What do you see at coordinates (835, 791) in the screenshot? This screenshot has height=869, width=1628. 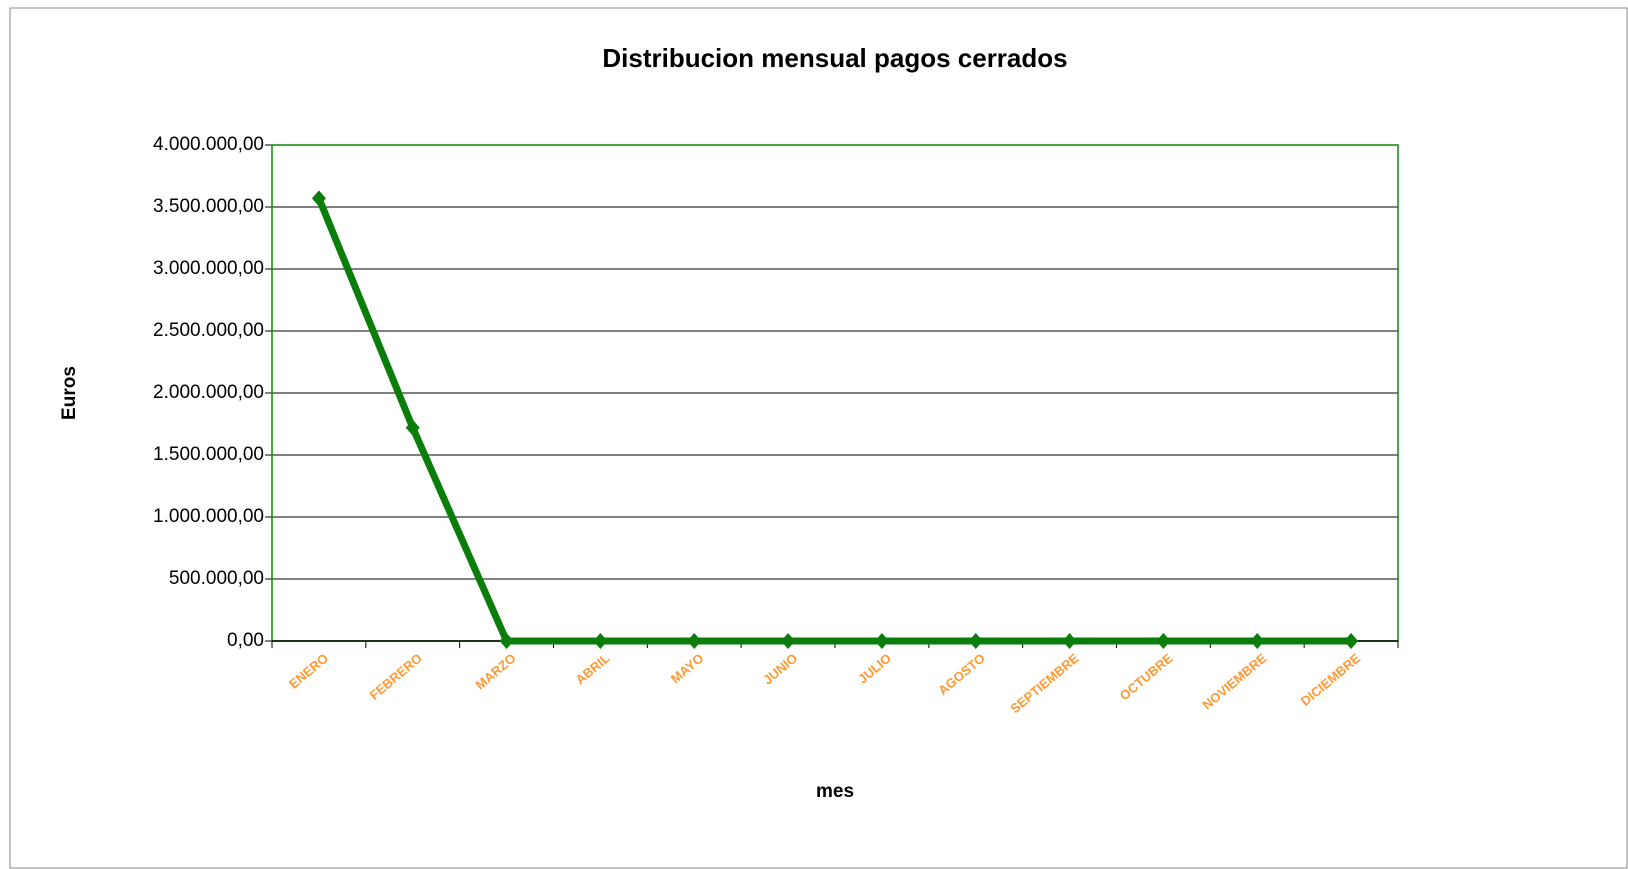 I see `x-axis-label: mes` at bounding box center [835, 791].